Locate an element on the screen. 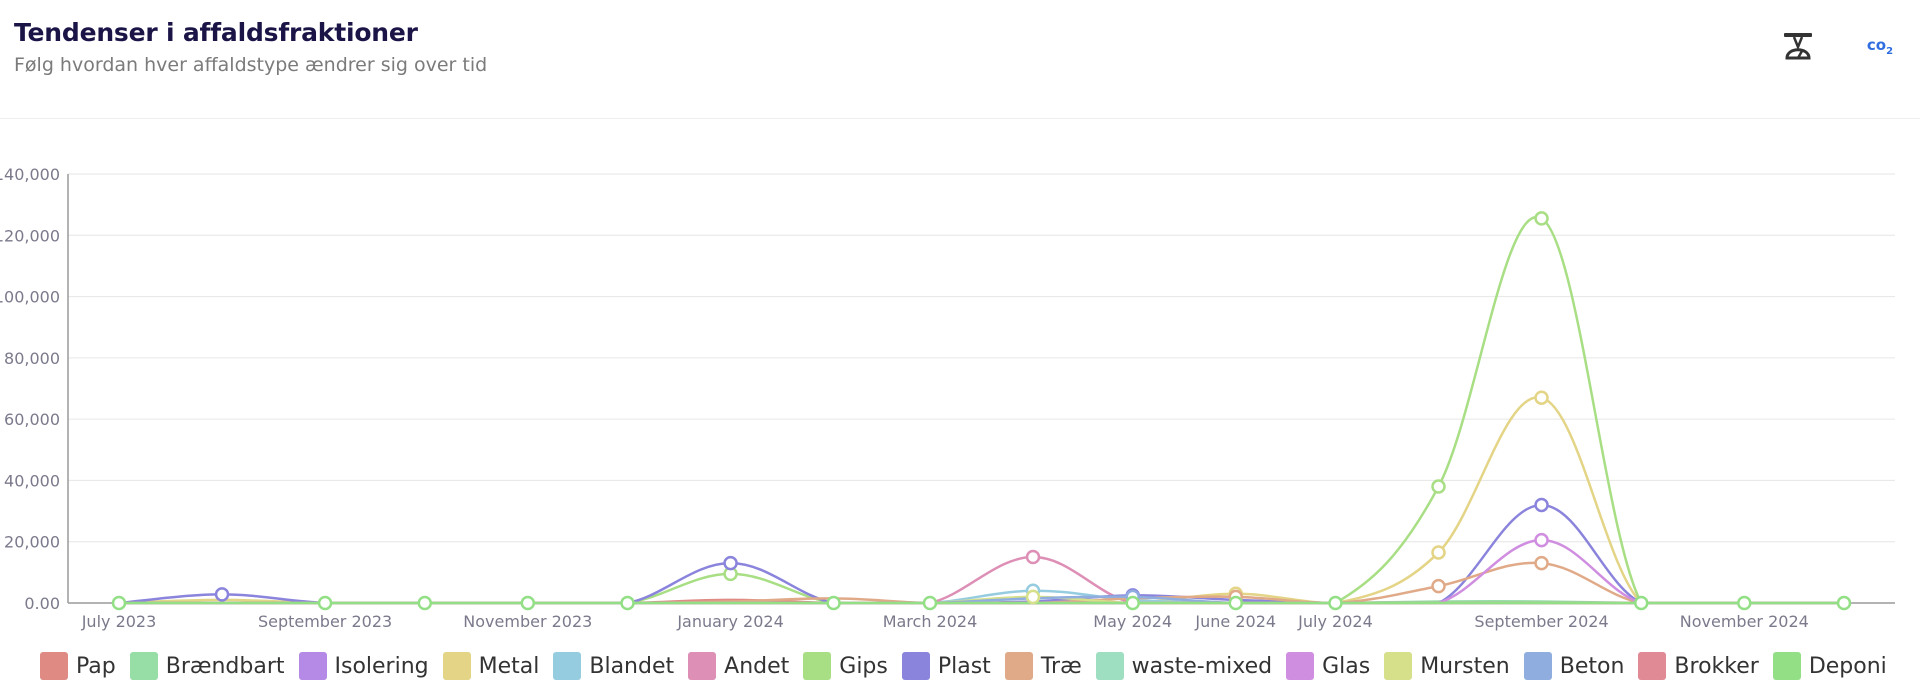  legend-label: Træ is located at coordinates (1061, 666).